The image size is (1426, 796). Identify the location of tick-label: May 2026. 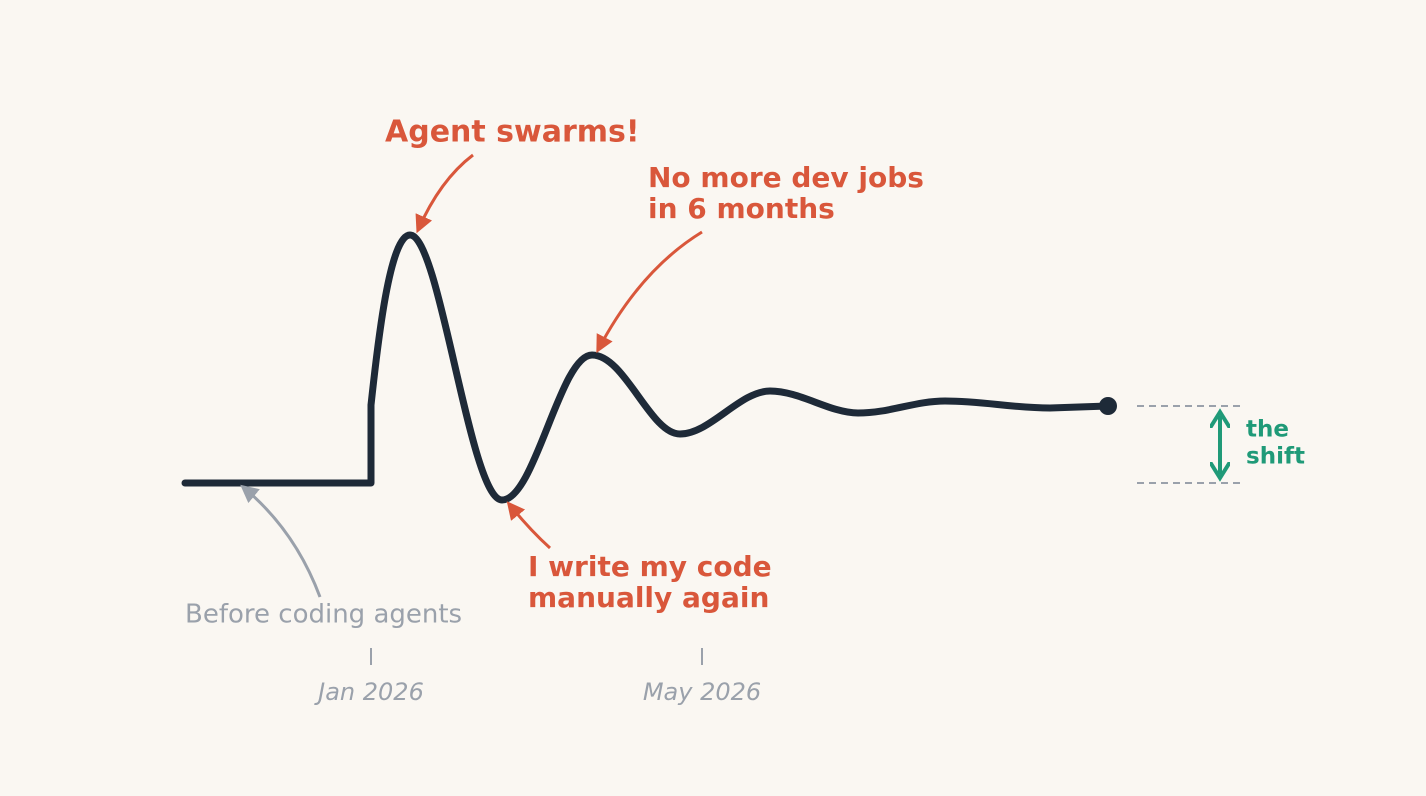
(702, 692).